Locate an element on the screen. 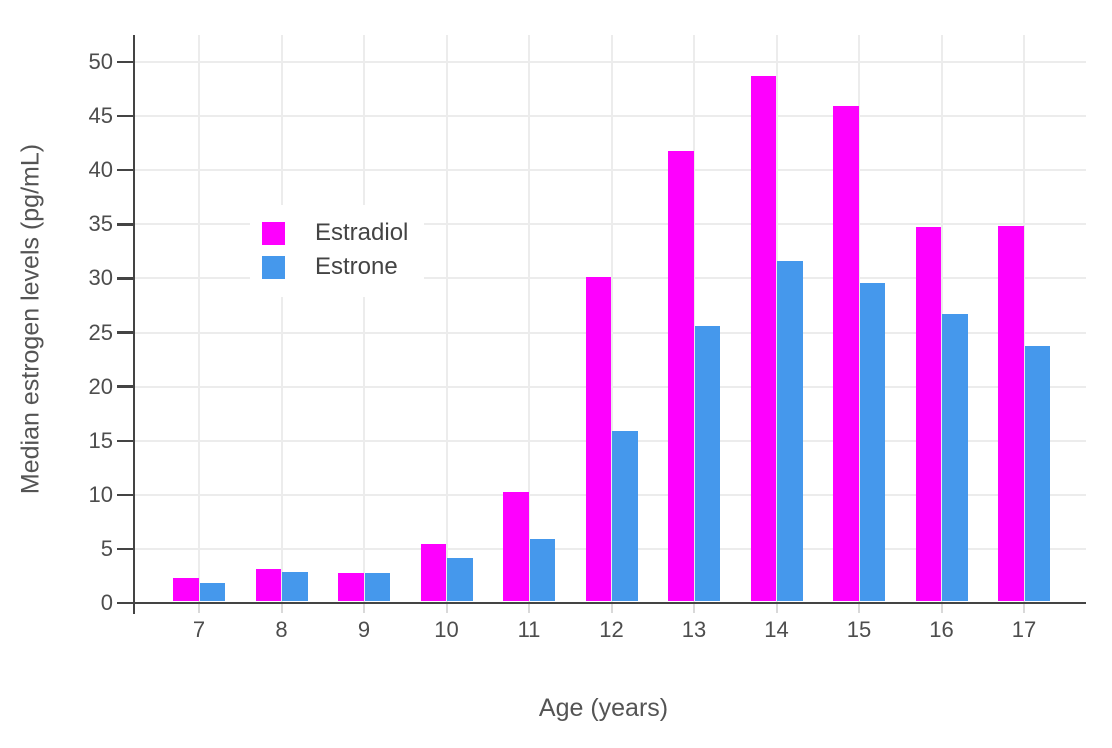 The image size is (1112, 748). x-tick-label: 9 is located at coordinates (364, 629).